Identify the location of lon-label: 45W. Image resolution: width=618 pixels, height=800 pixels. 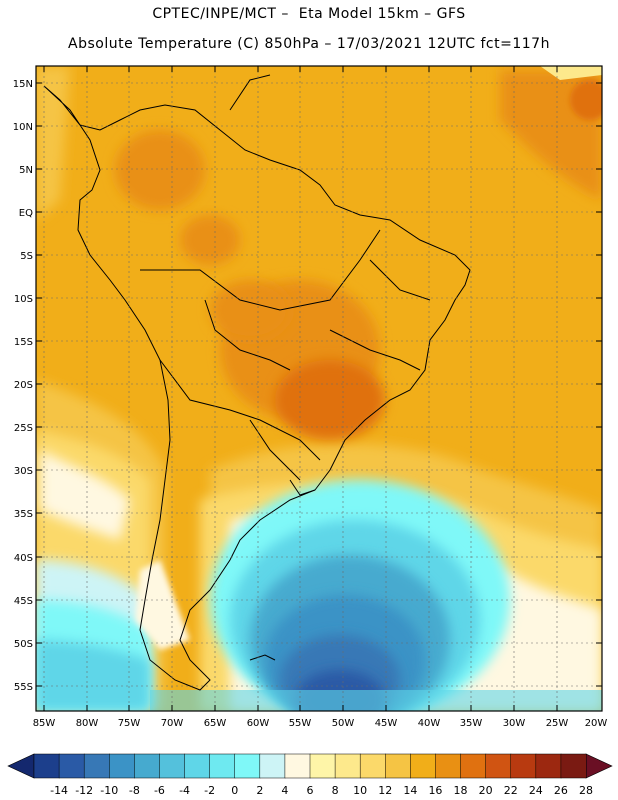
(386, 723).